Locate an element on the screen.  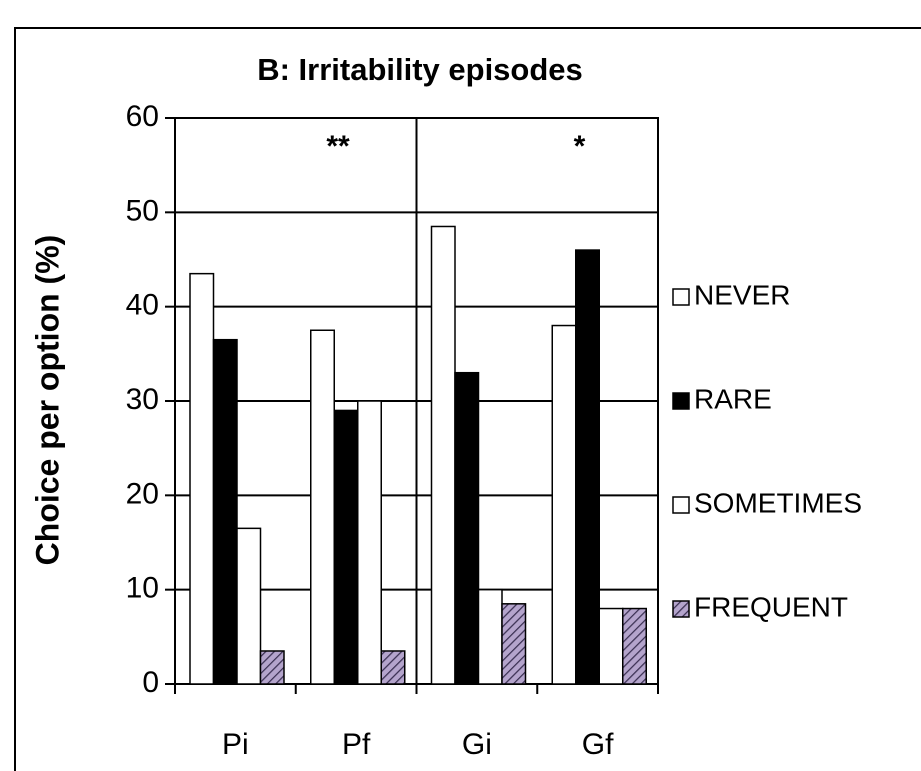
y-tick-label: 0 is located at coordinates (150, 682).